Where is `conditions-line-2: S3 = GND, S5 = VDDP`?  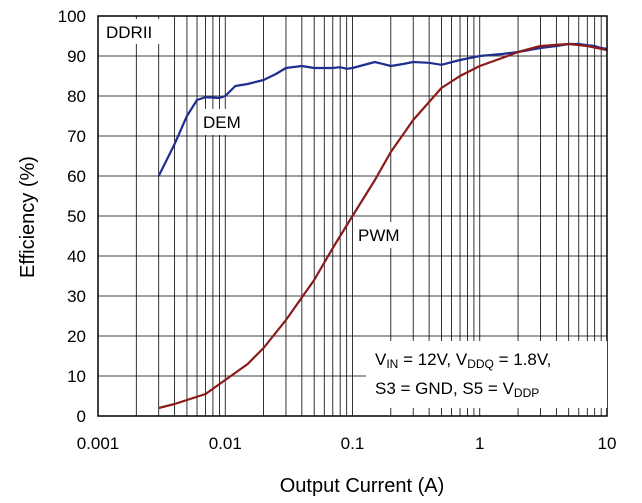 conditions-line-2: S3 = GND, S5 = VDDP is located at coordinates (457, 389).